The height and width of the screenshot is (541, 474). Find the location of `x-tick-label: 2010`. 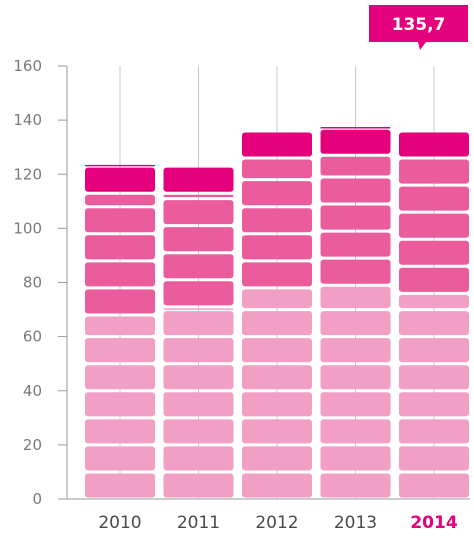

x-tick-label: 2010 is located at coordinates (119, 523).